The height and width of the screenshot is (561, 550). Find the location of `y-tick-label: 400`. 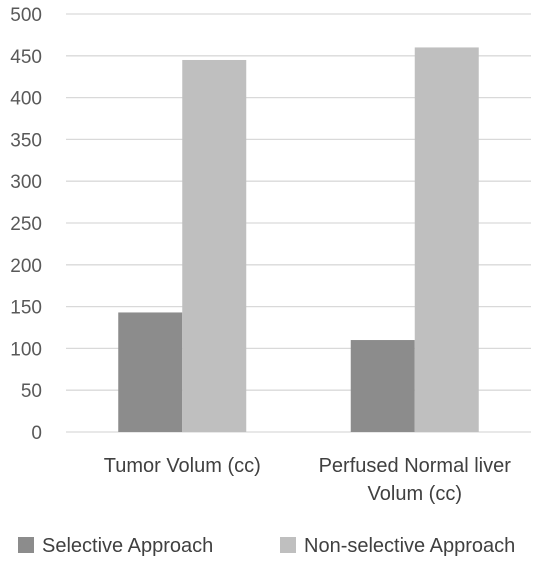

y-tick-label: 400 is located at coordinates (26, 99).